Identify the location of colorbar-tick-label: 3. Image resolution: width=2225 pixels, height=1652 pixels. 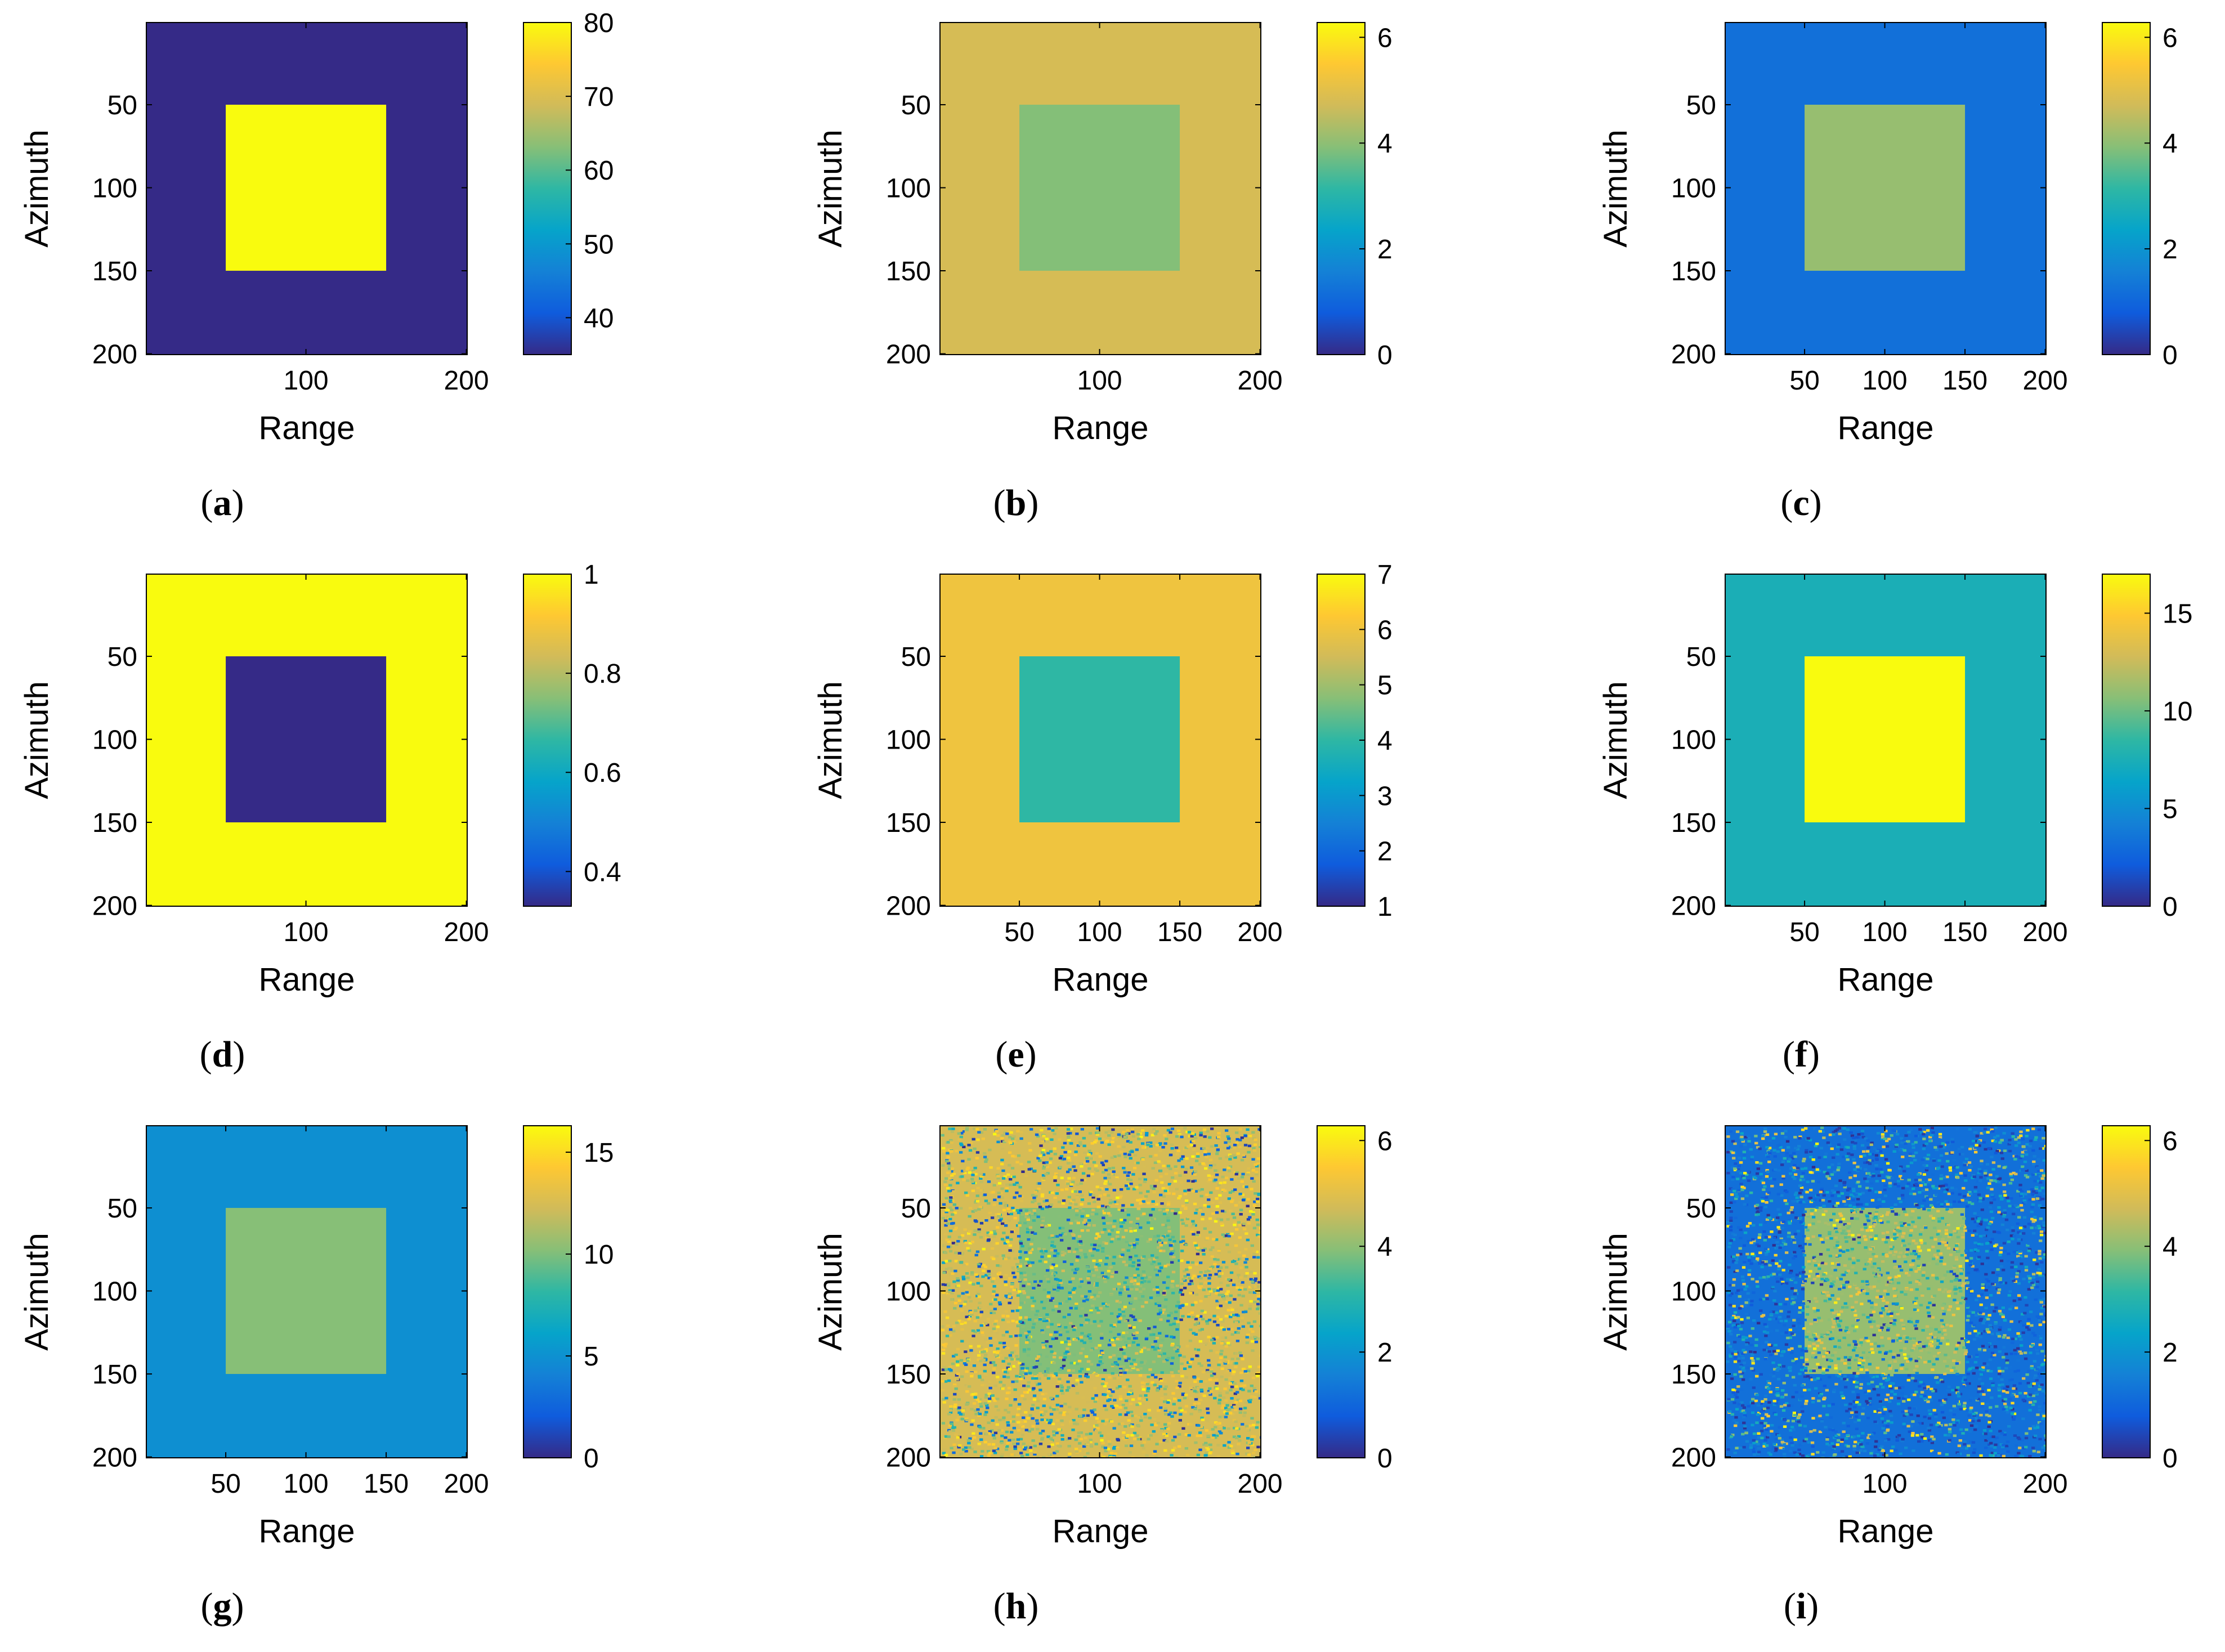
(1385, 796).